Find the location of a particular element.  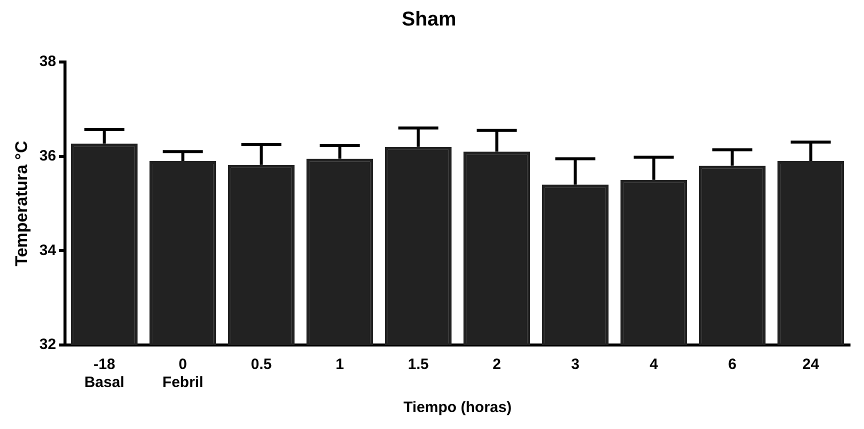

x-tick-label: 0.5 is located at coordinates (261, 365).